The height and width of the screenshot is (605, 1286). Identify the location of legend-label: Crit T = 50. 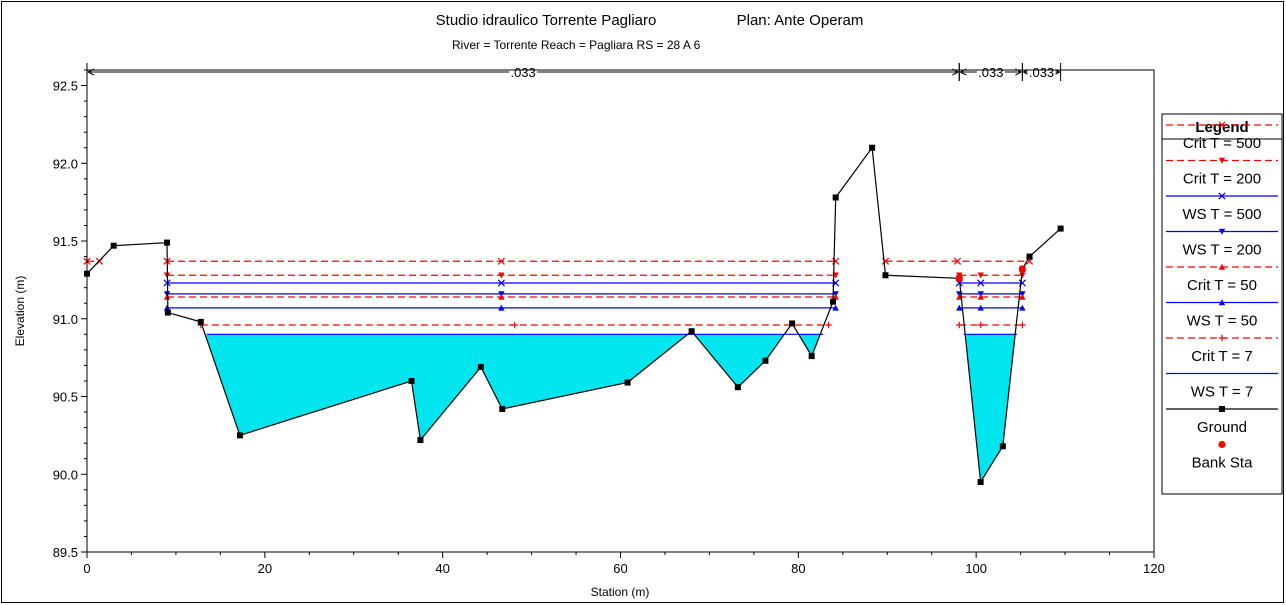
(1222, 285).